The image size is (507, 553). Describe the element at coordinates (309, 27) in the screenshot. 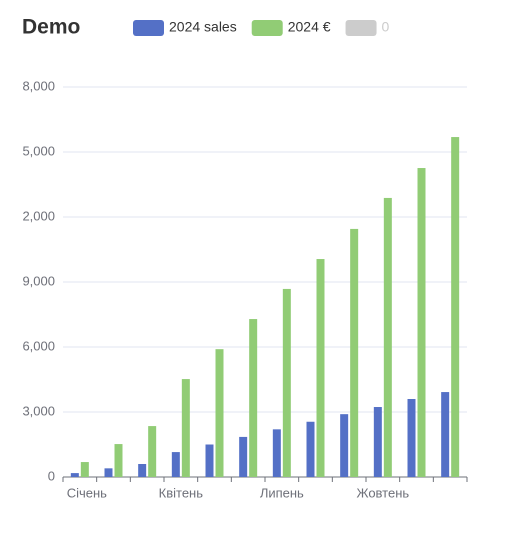

I see `legend-label: 2024 €` at that location.